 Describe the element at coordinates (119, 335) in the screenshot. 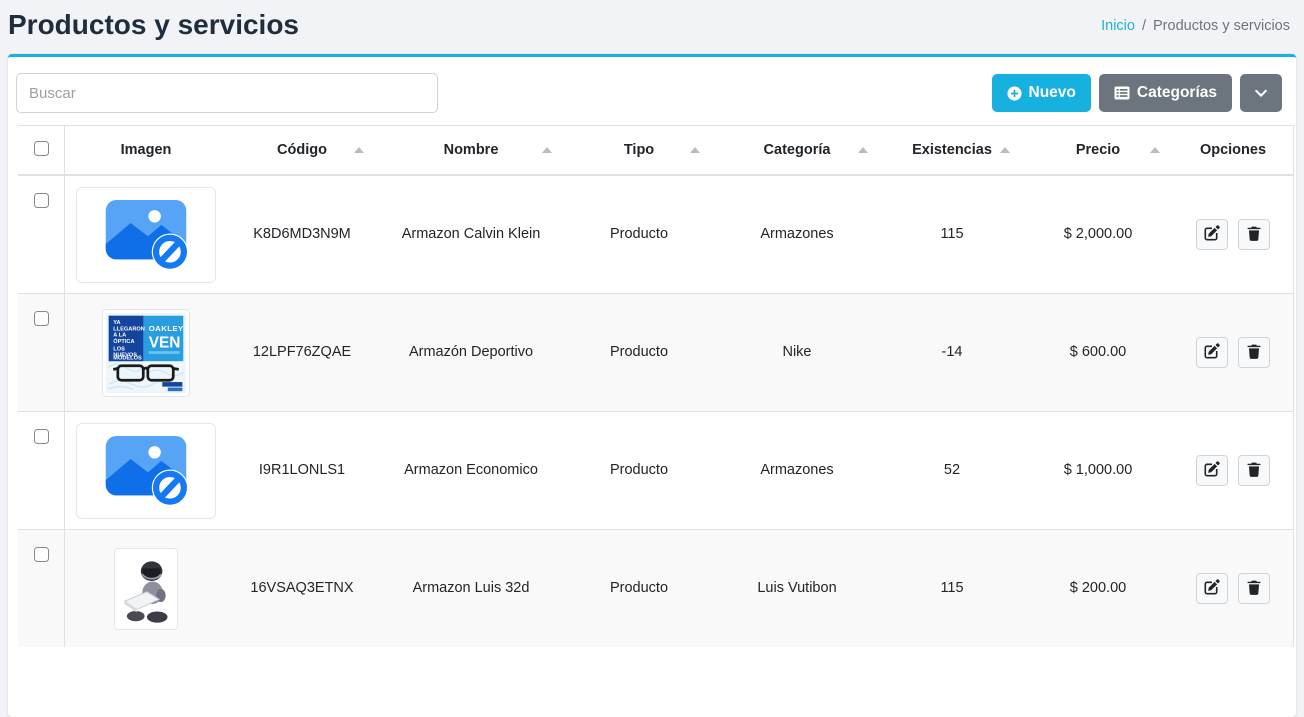

I see `svg-text: A LA` at that location.